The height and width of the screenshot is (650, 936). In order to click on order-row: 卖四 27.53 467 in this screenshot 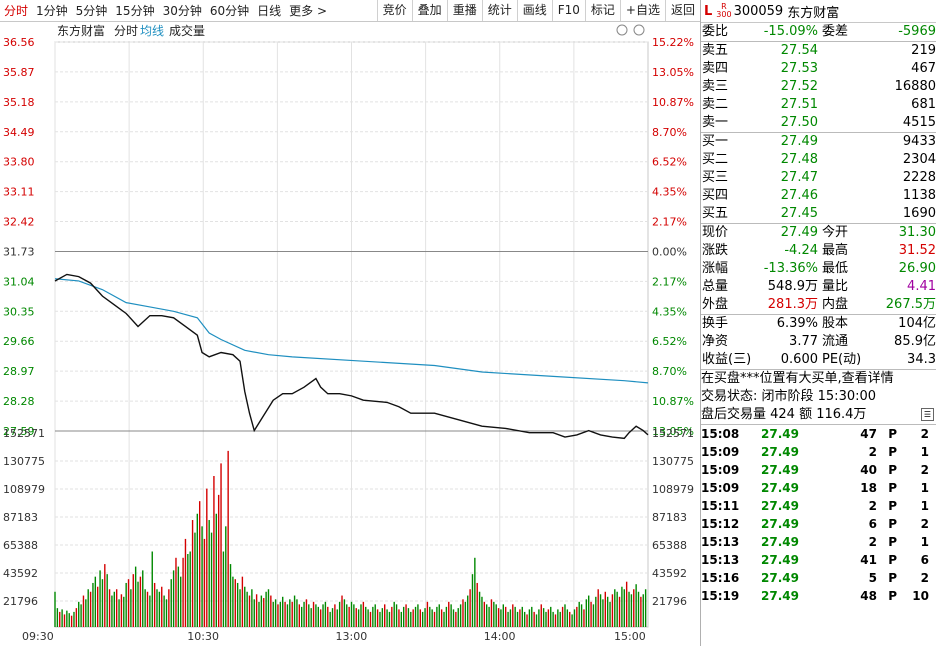, I will do `click(818, 69)`.